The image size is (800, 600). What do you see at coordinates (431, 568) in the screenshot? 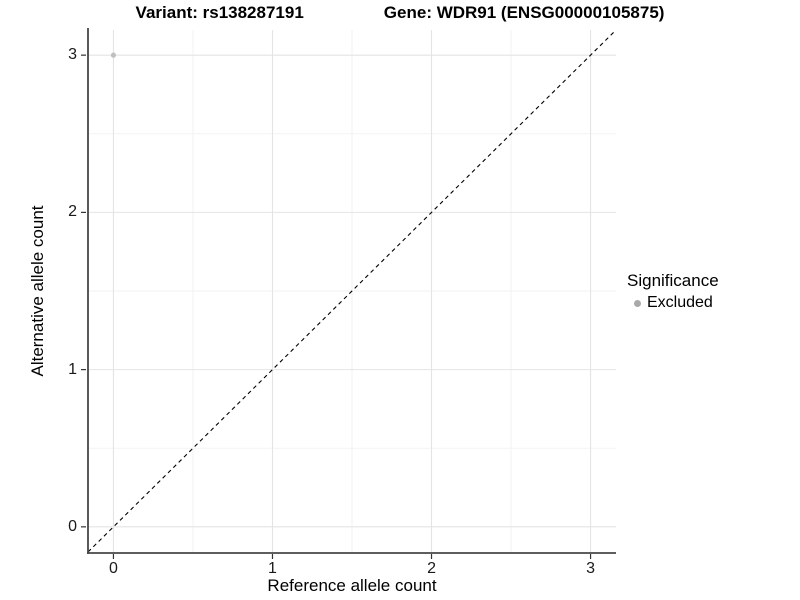
I see `x-tick-label-2: 2` at bounding box center [431, 568].